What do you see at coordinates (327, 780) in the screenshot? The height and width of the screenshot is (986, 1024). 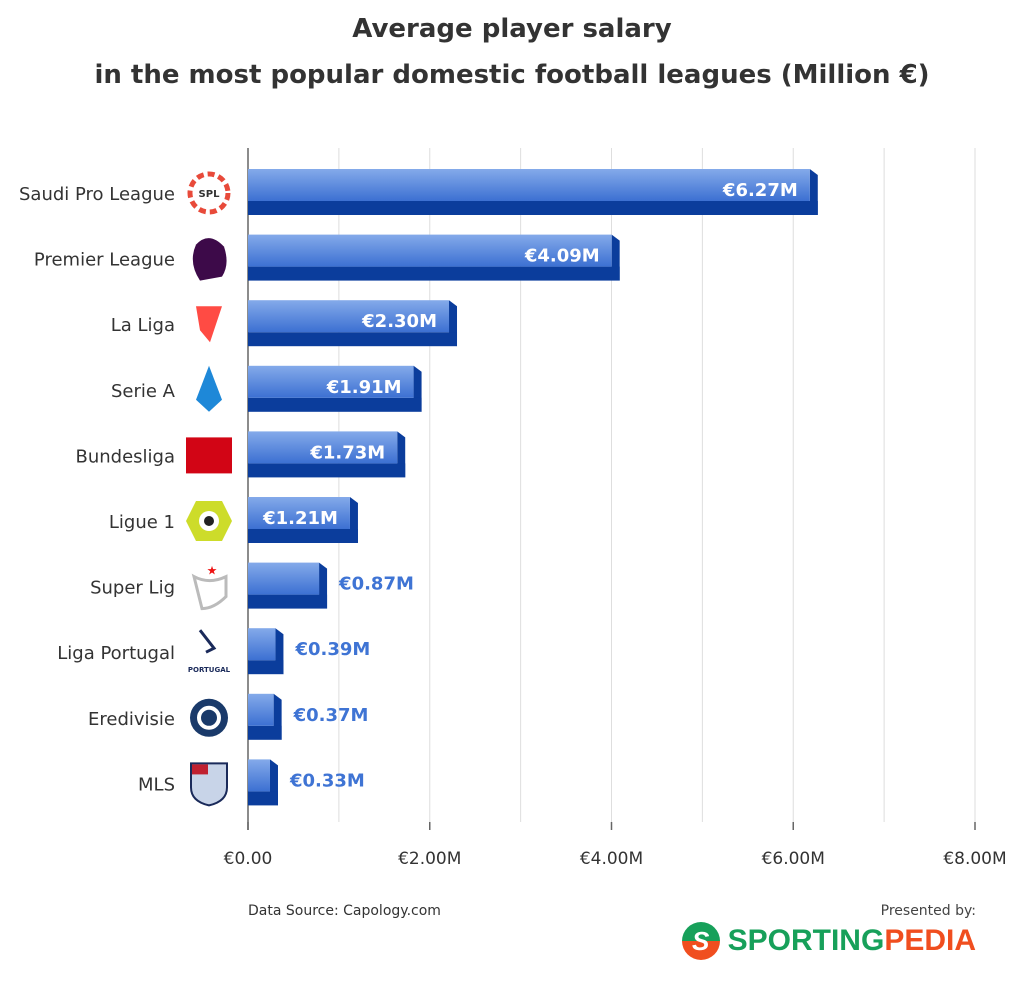 I see `data-label: €0.33M` at bounding box center [327, 780].